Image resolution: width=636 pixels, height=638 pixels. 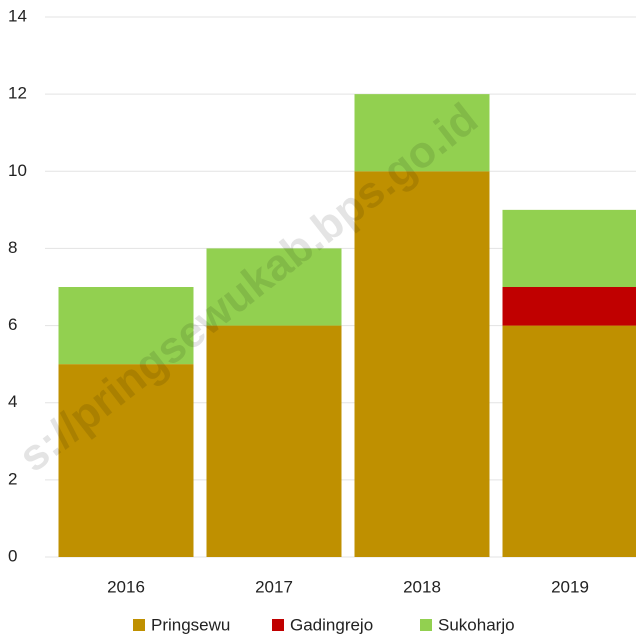 What do you see at coordinates (17, 15) in the screenshot?
I see `y-tick-label: 14` at bounding box center [17, 15].